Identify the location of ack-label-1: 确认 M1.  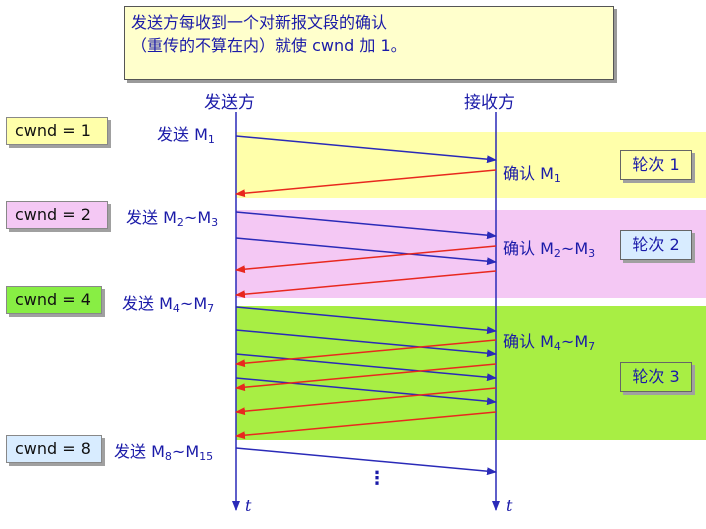
(532, 174).